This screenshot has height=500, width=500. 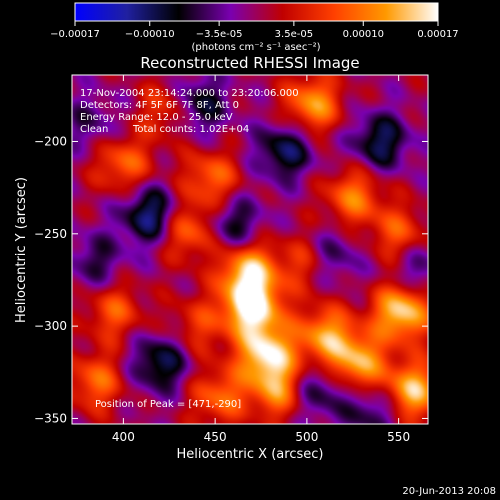 What do you see at coordinates (189, 93) in the screenshot?
I see `time-range-label: 17-Nov-2004 23:14:24.000 to 23:20:06.000` at bounding box center [189, 93].